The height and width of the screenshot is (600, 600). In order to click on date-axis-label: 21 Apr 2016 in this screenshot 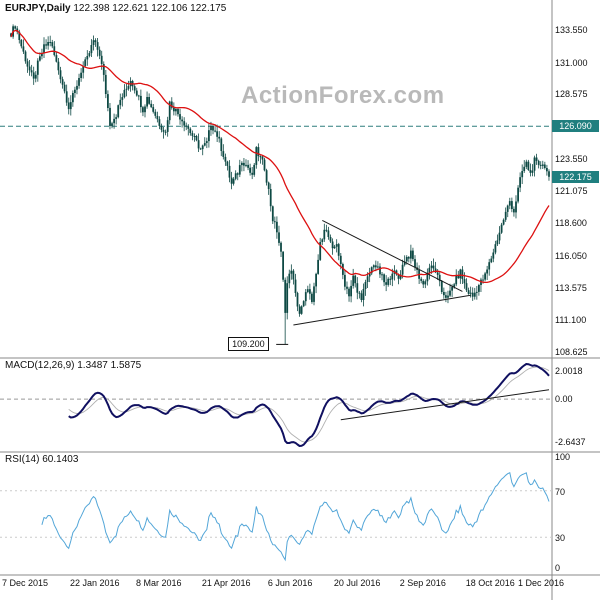, I will do `click(226, 583)`.